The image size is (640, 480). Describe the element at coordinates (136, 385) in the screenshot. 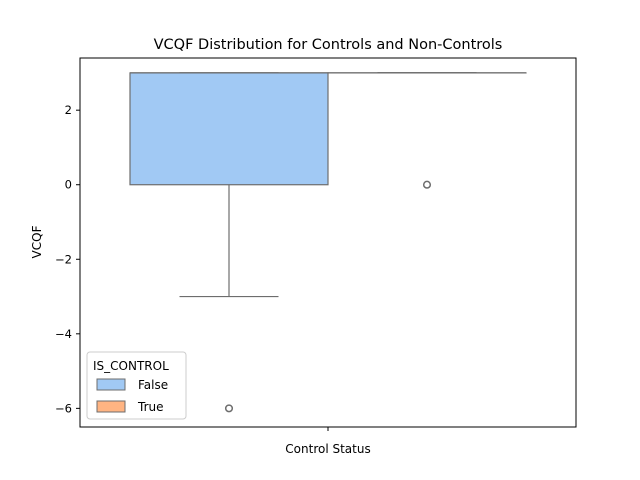

I see `legend: IS_CONTROL False True` at that location.